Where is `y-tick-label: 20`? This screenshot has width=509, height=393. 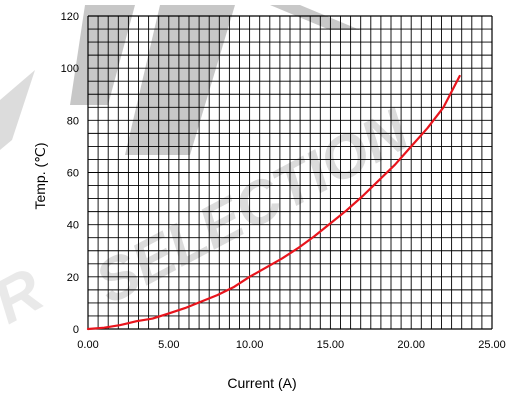 y-tick-label: 20 is located at coordinates (73, 278).